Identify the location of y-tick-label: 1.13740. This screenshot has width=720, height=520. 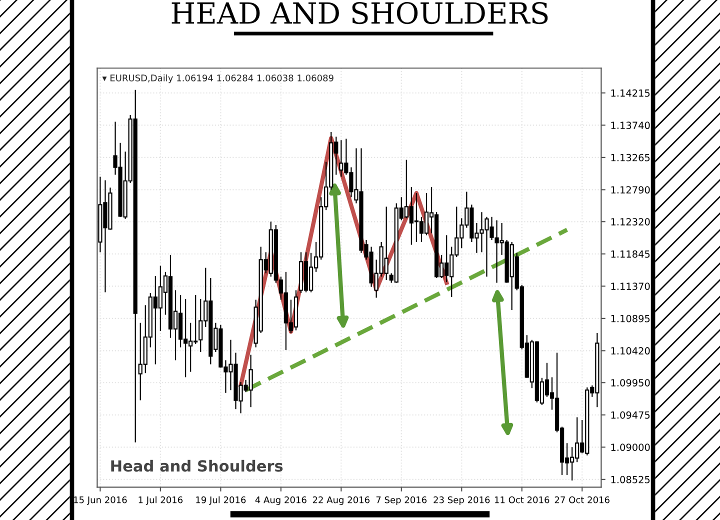
(630, 126).